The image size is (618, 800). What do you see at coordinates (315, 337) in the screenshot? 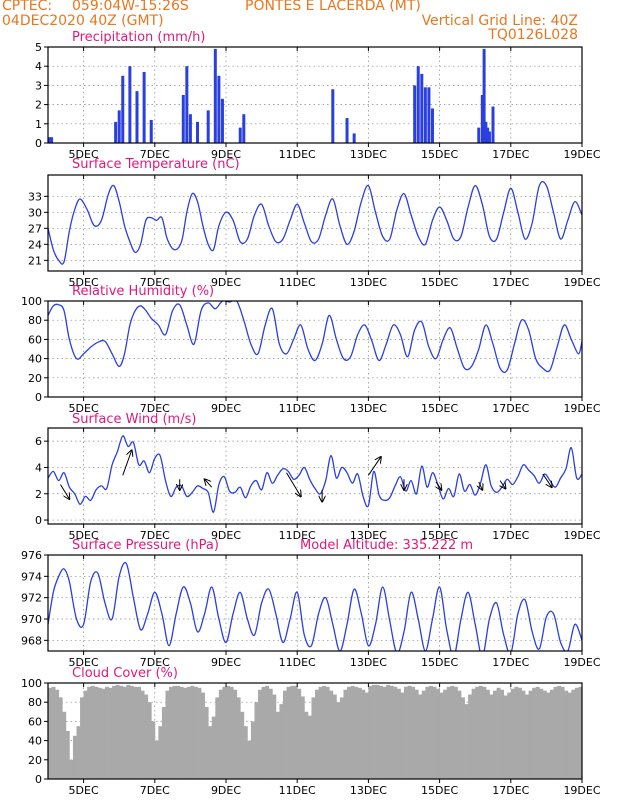
I see `series-line` at bounding box center [315, 337].